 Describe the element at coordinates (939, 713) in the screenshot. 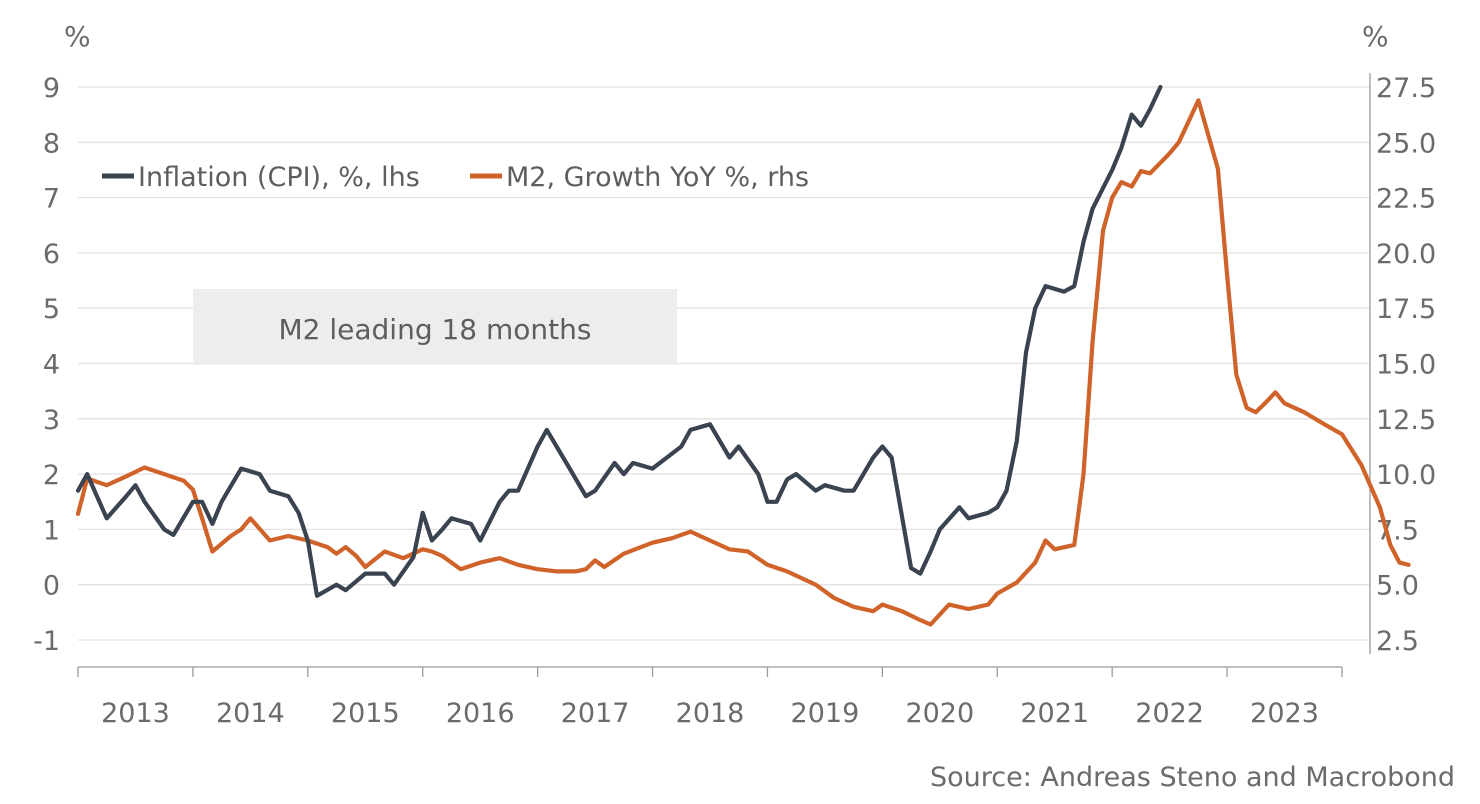

I see `x-tick-label: 2020` at that location.